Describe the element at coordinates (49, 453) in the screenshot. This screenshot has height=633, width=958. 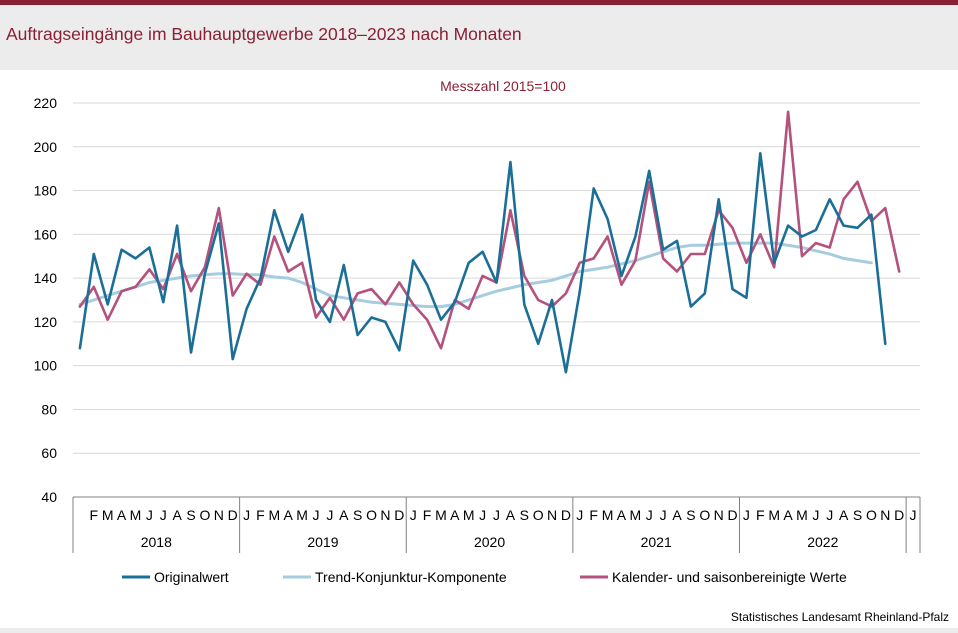
I see `y-tick-label: 60` at that location.